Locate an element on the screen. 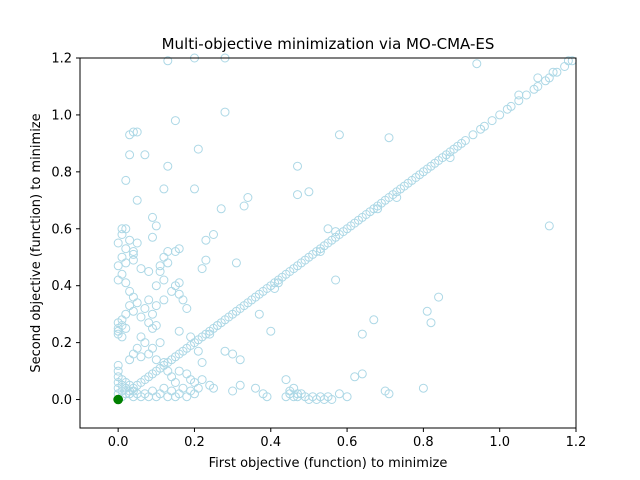  x-tick-label: 0.0 is located at coordinates (118, 442).